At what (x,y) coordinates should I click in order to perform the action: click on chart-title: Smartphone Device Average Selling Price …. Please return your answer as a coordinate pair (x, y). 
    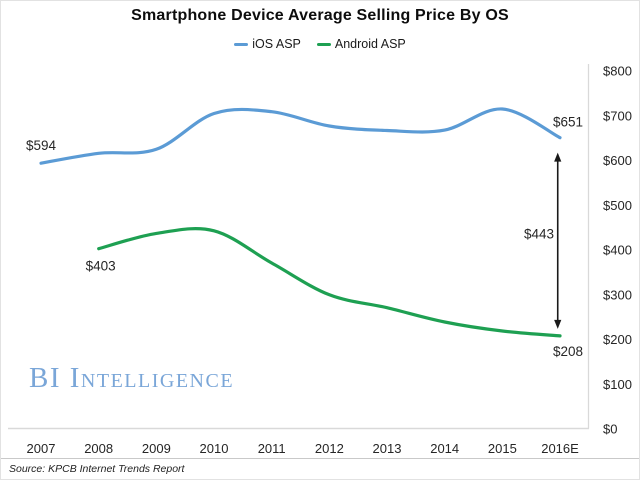
    Looking at the image, I should click on (320, 15).